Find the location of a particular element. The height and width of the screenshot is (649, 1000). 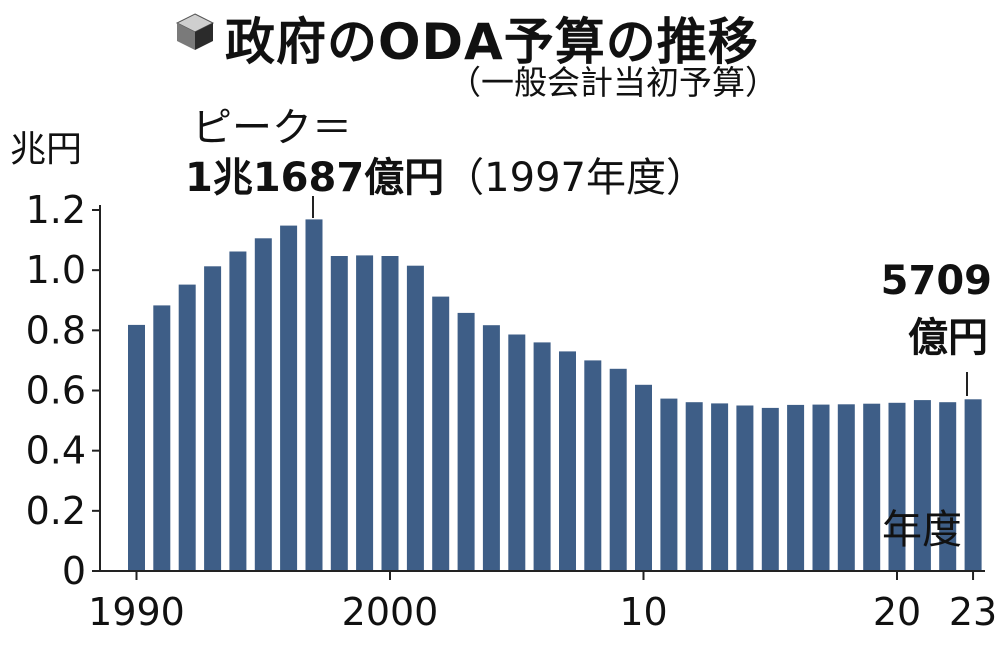

bar-2003 is located at coordinates (466, 441).